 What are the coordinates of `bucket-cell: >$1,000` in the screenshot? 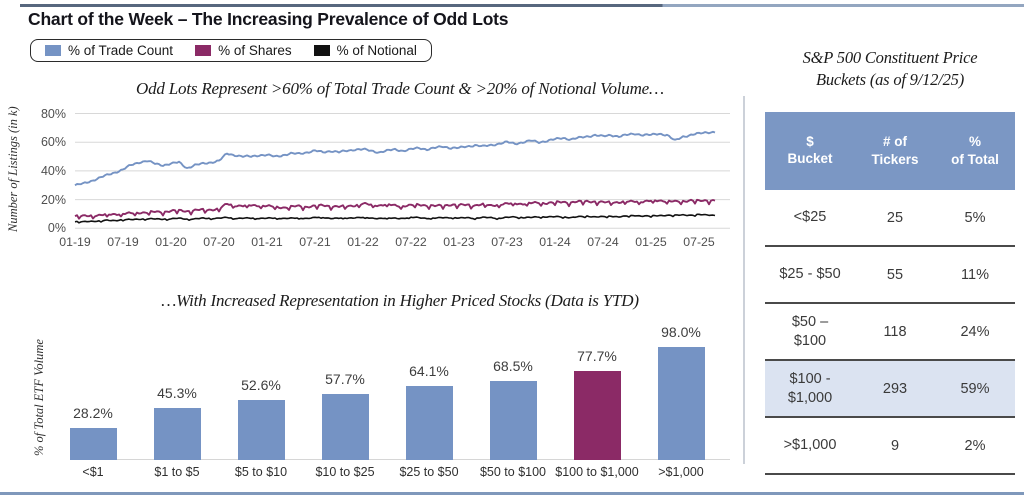 It's located at (810, 445).